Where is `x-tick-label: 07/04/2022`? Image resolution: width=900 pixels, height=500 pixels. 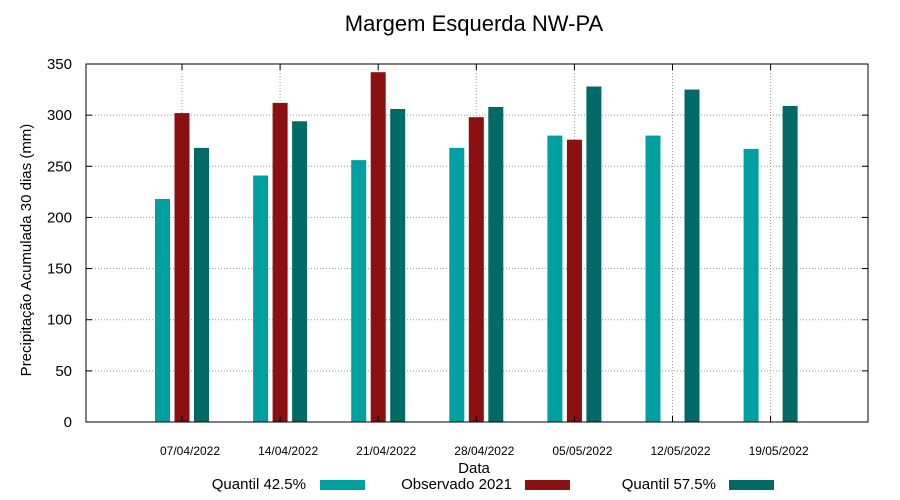
x-tick-label: 07/04/2022 is located at coordinates (190, 451).